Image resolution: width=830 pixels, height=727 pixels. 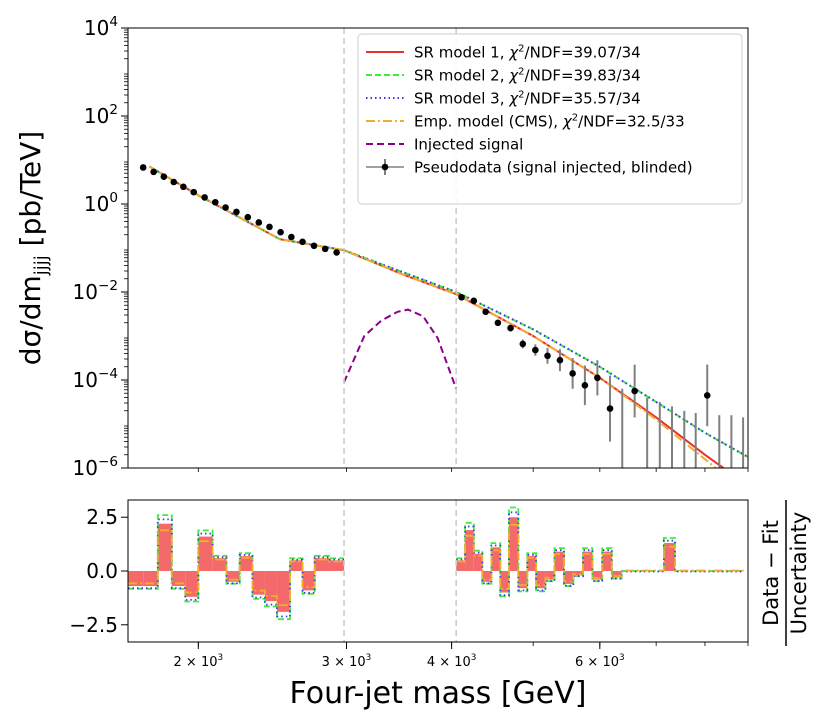 What do you see at coordinates (771, 573) in the screenshot?
I see `bottom-y-label-numerator: Data − Fit` at bounding box center [771, 573].